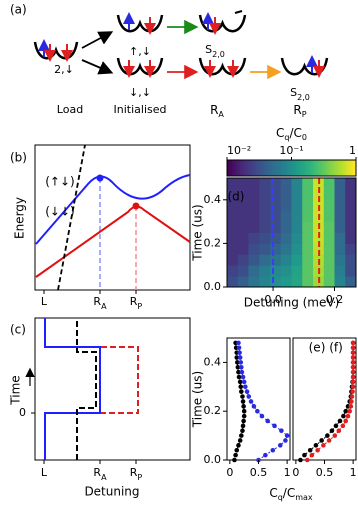 The image size is (358, 506). Describe the element at coordinates (44, 472) in the screenshot. I see `text-part: L` at that location.